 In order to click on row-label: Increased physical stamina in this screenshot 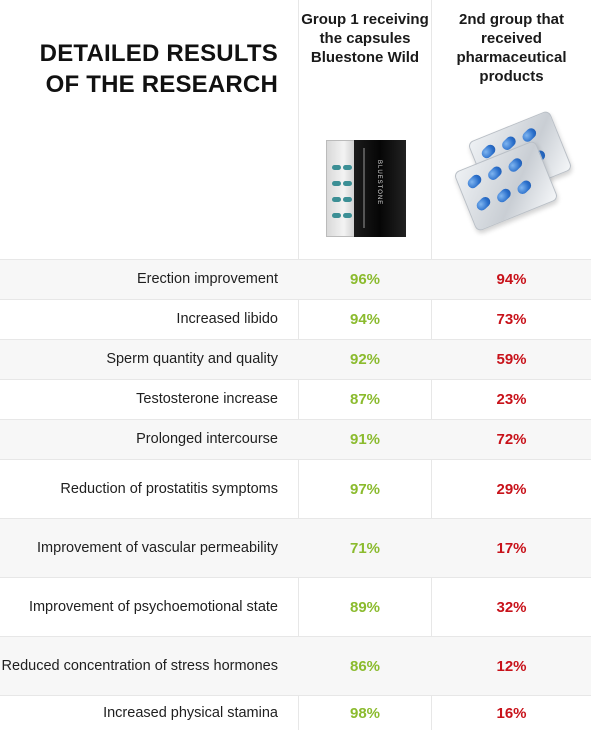, I will do `click(190, 712)`.